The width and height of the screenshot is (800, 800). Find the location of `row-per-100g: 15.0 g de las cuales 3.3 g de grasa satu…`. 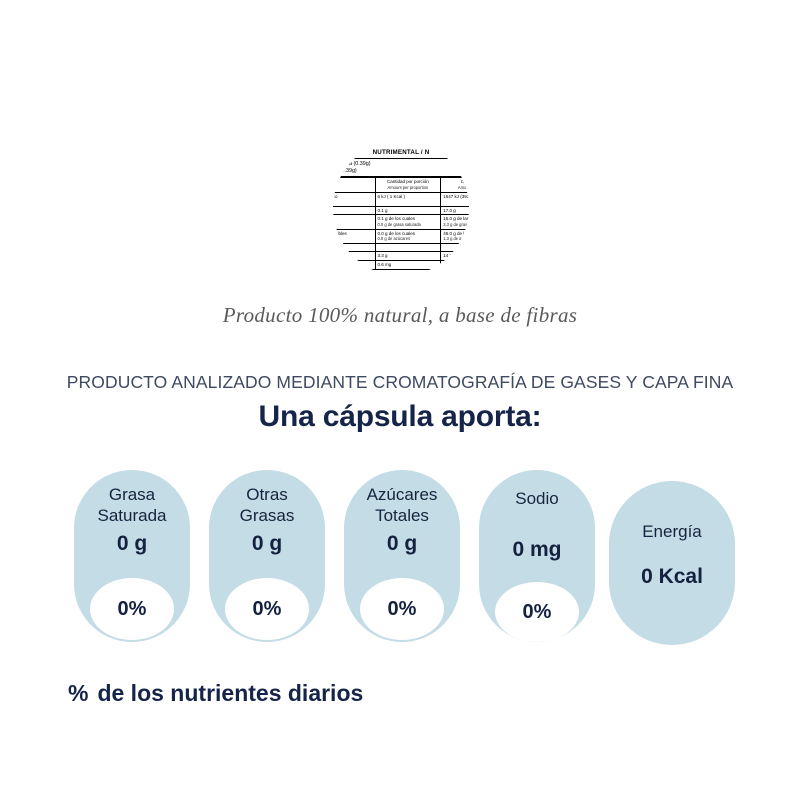

row-per-100g: 15.0 g de las cuales 3.3 g de grasa satu… is located at coordinates (454, 222).